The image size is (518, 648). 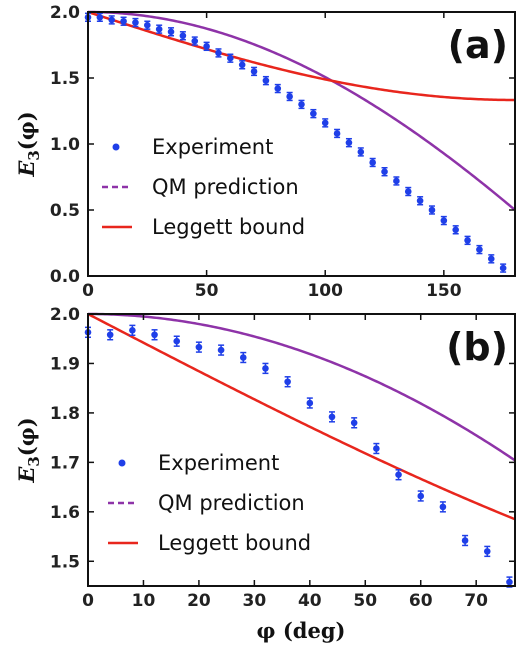 What do you see at coordinates (65, 79) in the screenshot?
I see `a-ytick-label: 1.5` at bounding box center [65, 79].